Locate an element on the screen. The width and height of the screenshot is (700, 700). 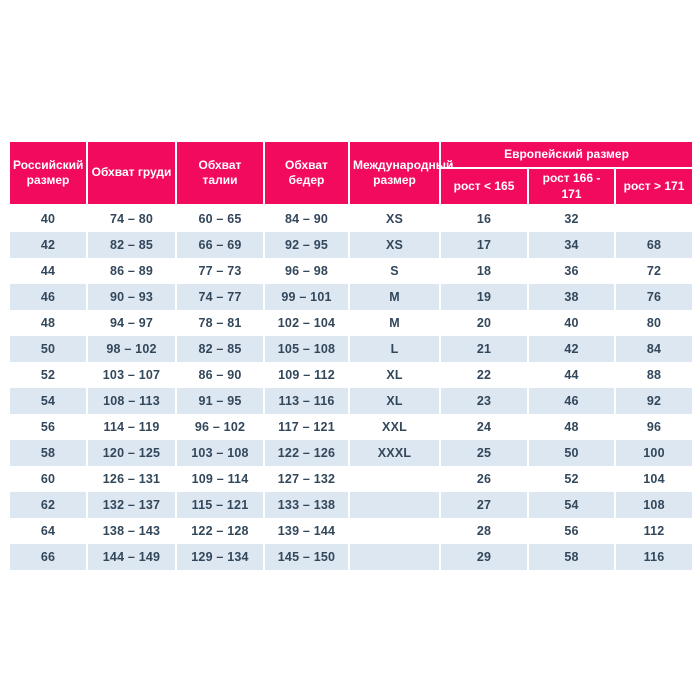
table-cell: 138 – 143 is located at coordinates (131, 531).